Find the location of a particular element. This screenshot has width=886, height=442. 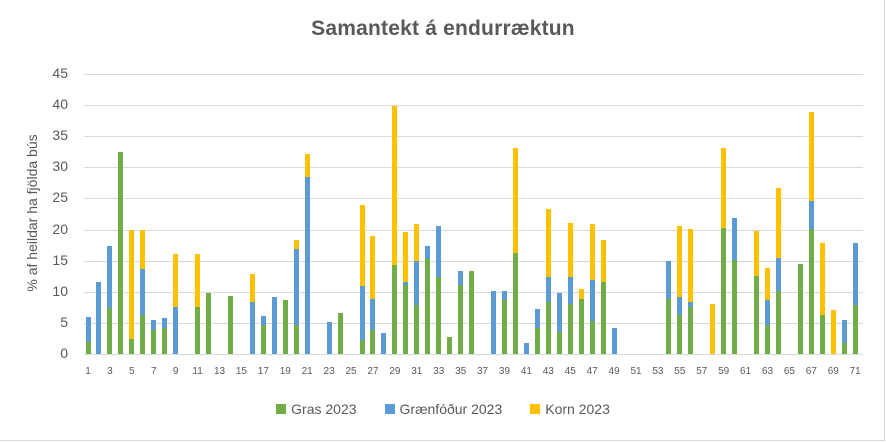

legend-item-korn: Korn 2023 is located at coordinates (570, 409).